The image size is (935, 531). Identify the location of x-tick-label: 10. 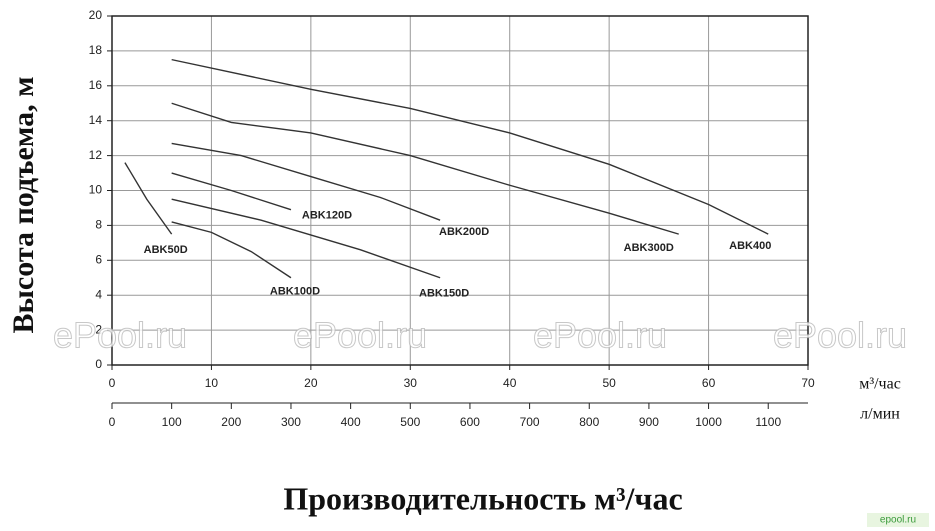
(212, 383).